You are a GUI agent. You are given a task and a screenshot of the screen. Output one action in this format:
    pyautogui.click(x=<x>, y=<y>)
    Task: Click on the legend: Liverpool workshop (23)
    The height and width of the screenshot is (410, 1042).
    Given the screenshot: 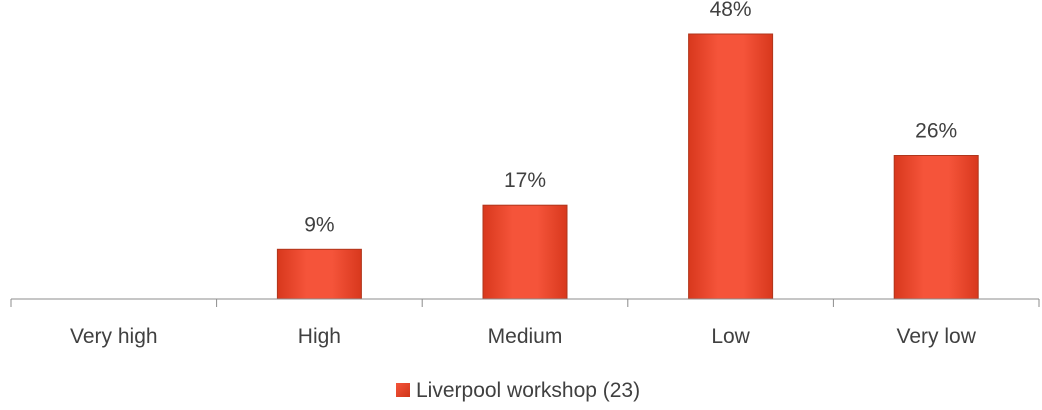 What is the action you would take?
    pyautogui.click(x=518, y=390)
    